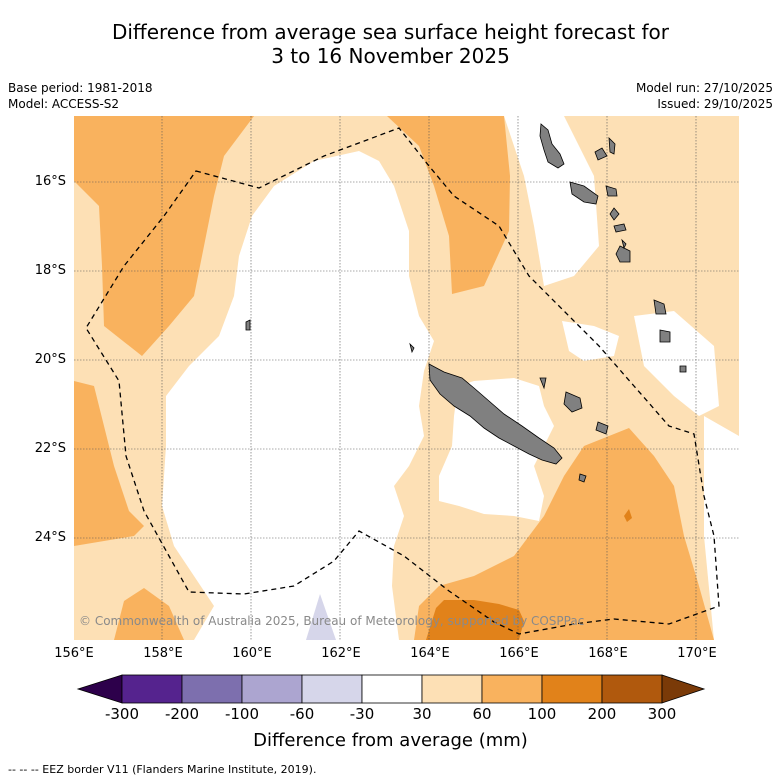  I want to click on colorbar-label-200: 200, so click(602, 714).